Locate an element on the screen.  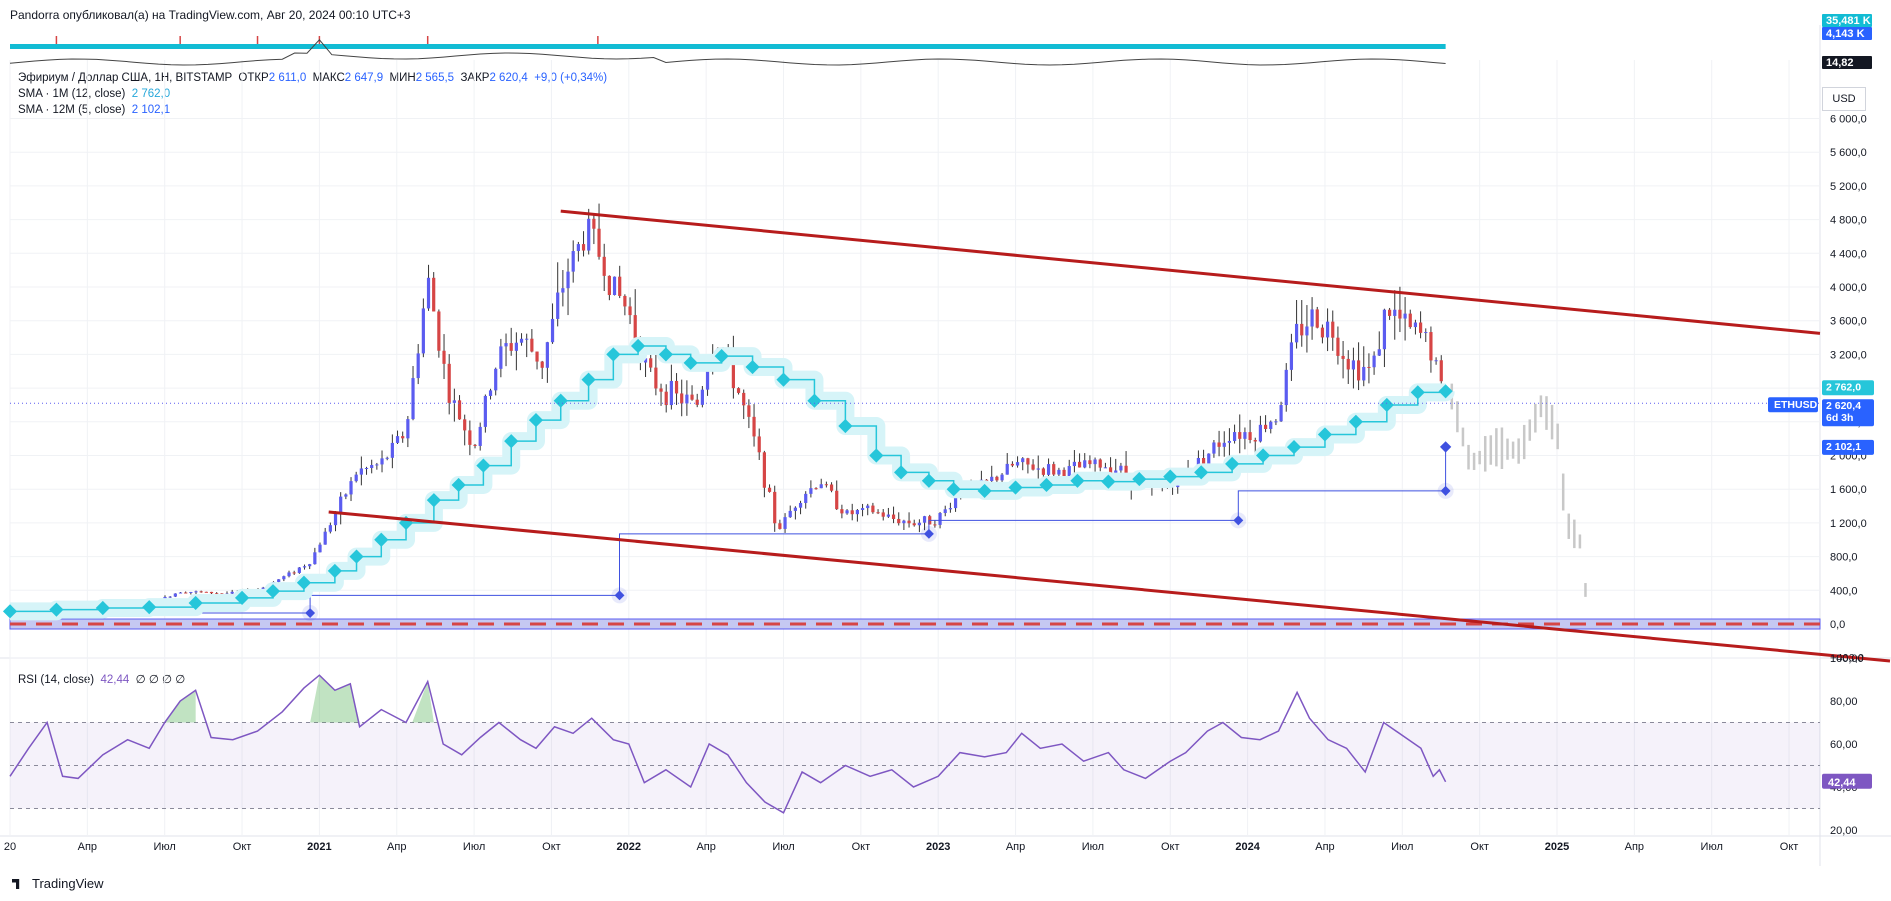
time-tick-label: Апр is located at coordinates (396, 847).